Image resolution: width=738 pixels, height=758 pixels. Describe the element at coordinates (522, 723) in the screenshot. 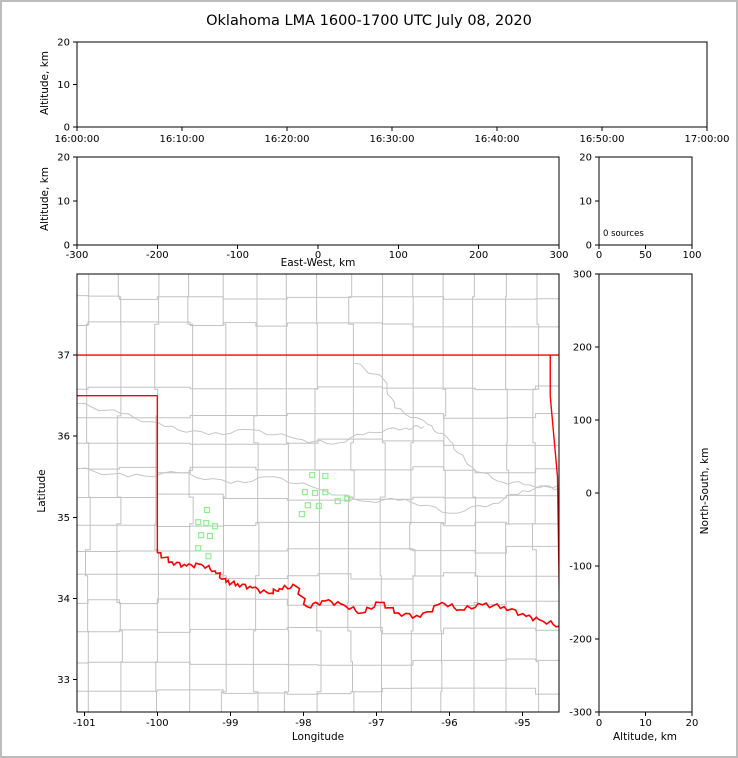

I see `svg-text: -95` at that location.